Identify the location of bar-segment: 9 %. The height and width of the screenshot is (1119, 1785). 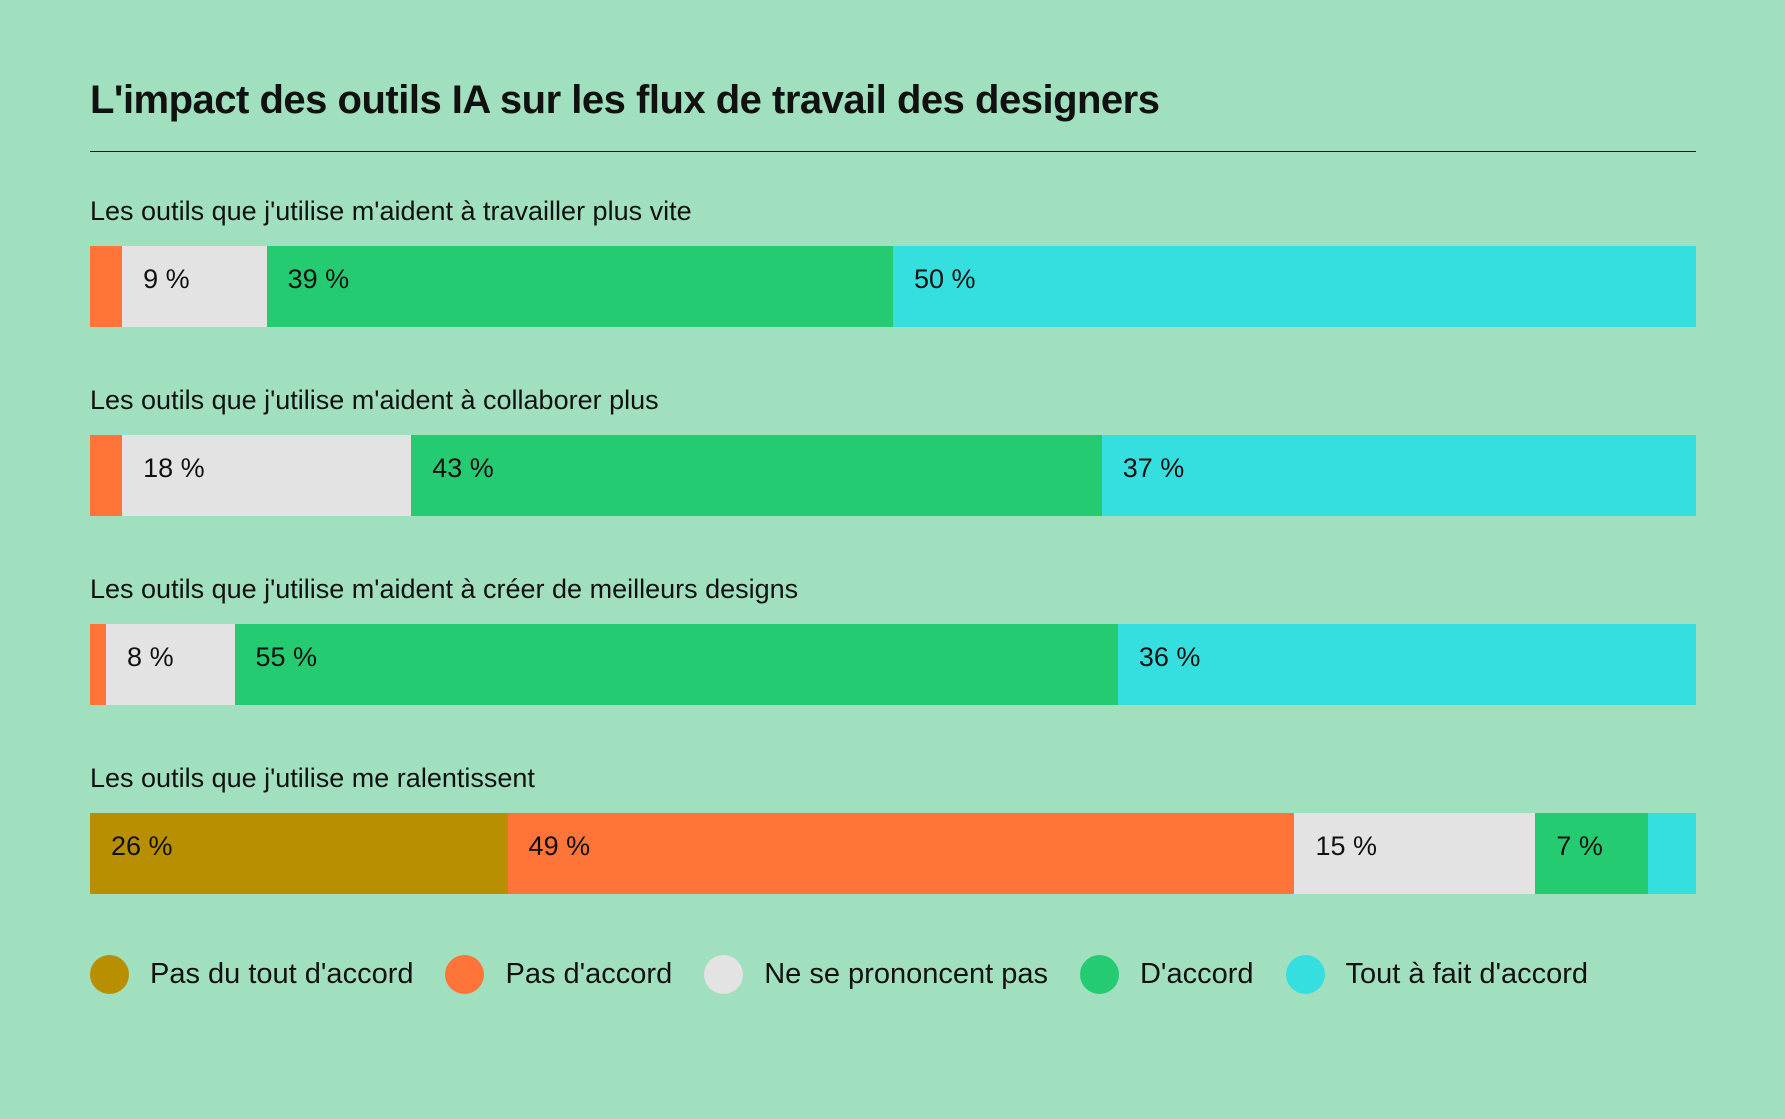
(194, 286).